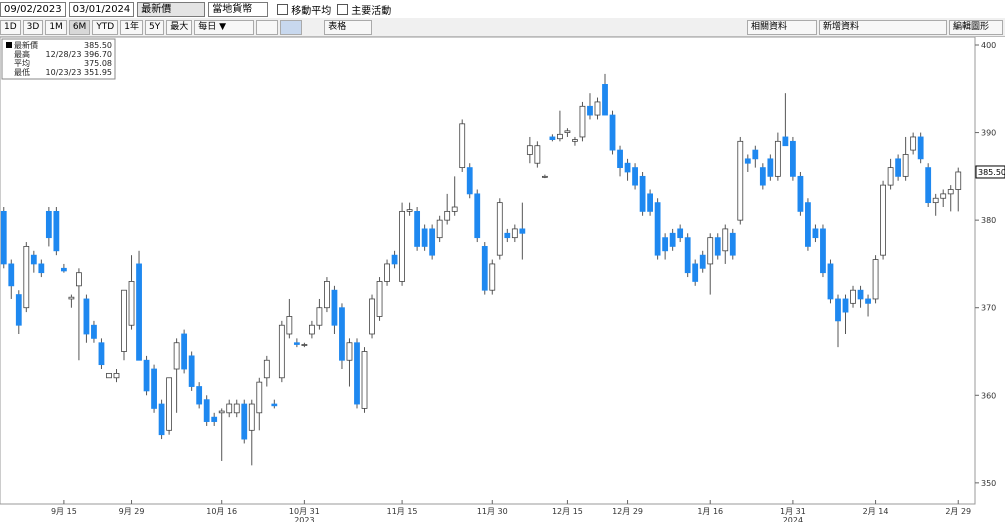 The image size is (1005, 522). Describe the element at coordinates (26, 45) in the screenshot. I see `legend-name: 最新價` at that location.